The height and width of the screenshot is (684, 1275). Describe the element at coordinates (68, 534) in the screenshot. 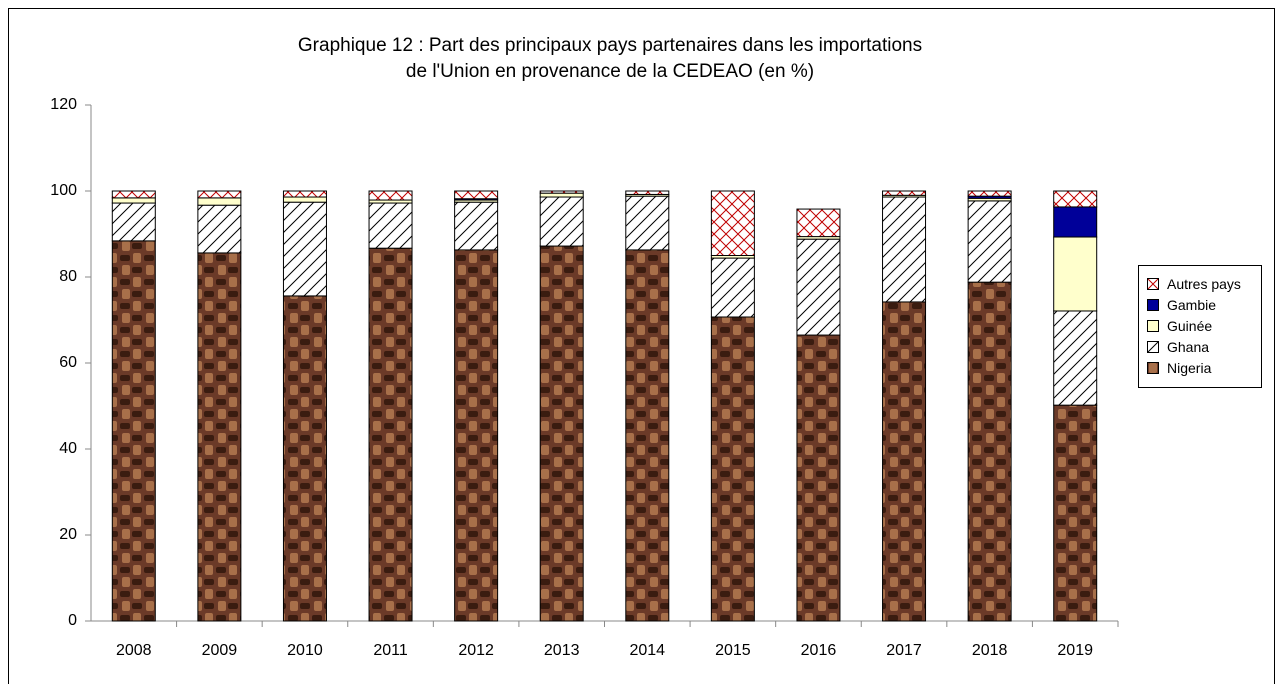

I see `y-tick-label: 20` at that location.